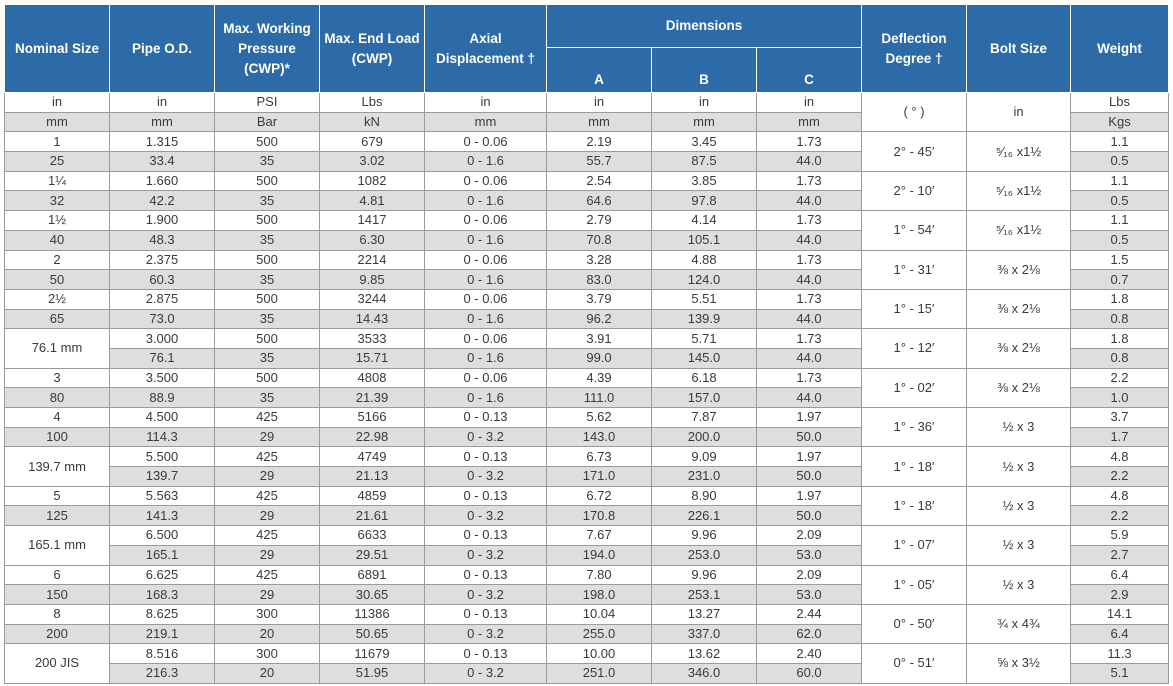 Image resolution: width=1173 pixels, height=686 pixels. Describe the element at coordinates (372, 496) in the screenshot. I see `end-load-lbs-cell: 4859` at that location.